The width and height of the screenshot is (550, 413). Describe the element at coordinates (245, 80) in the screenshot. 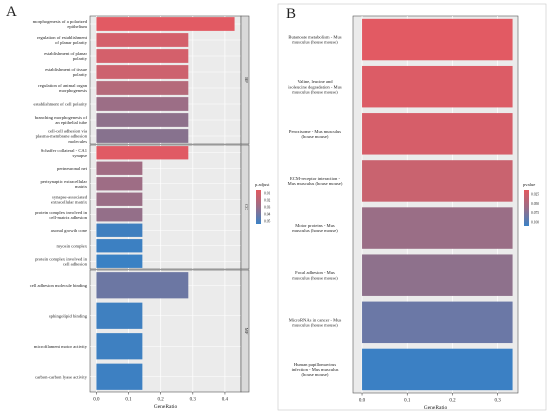

I see `facet-strip-bp` at that location.